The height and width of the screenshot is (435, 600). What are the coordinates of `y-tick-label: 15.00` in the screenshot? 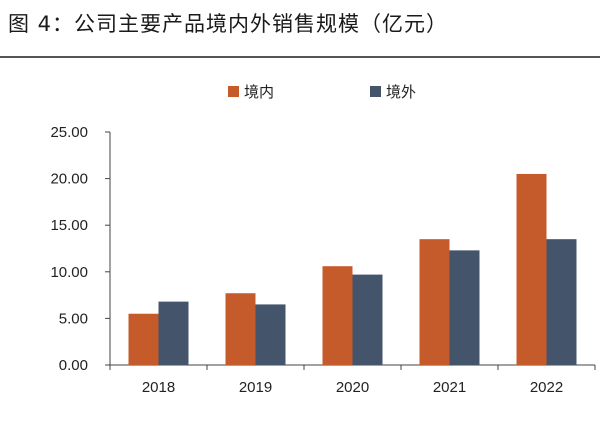 It's located at (69, 225).